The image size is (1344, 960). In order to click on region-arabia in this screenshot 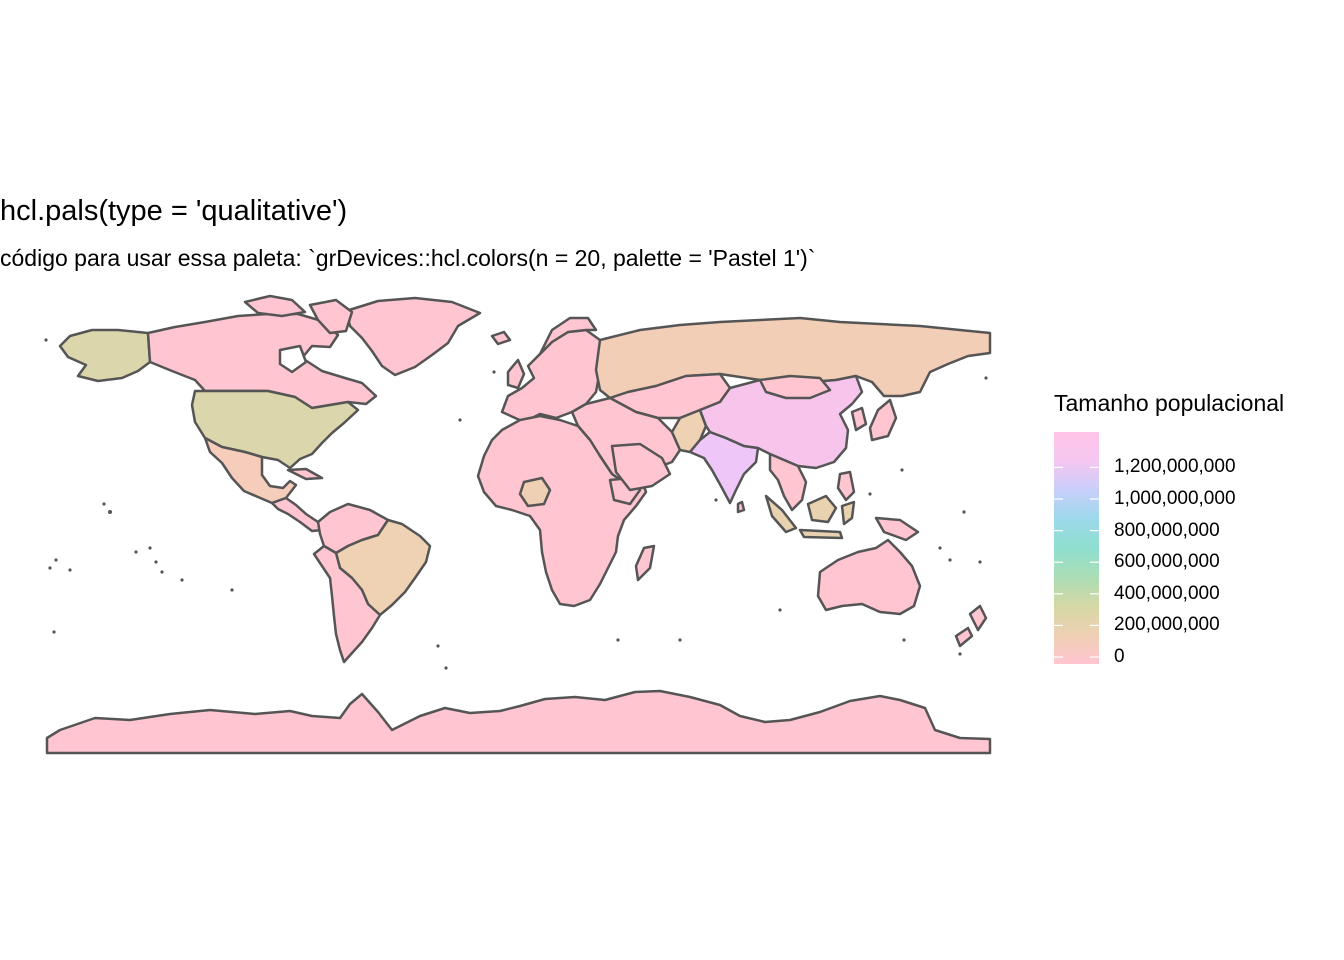, I will do `click(641, 467)`.